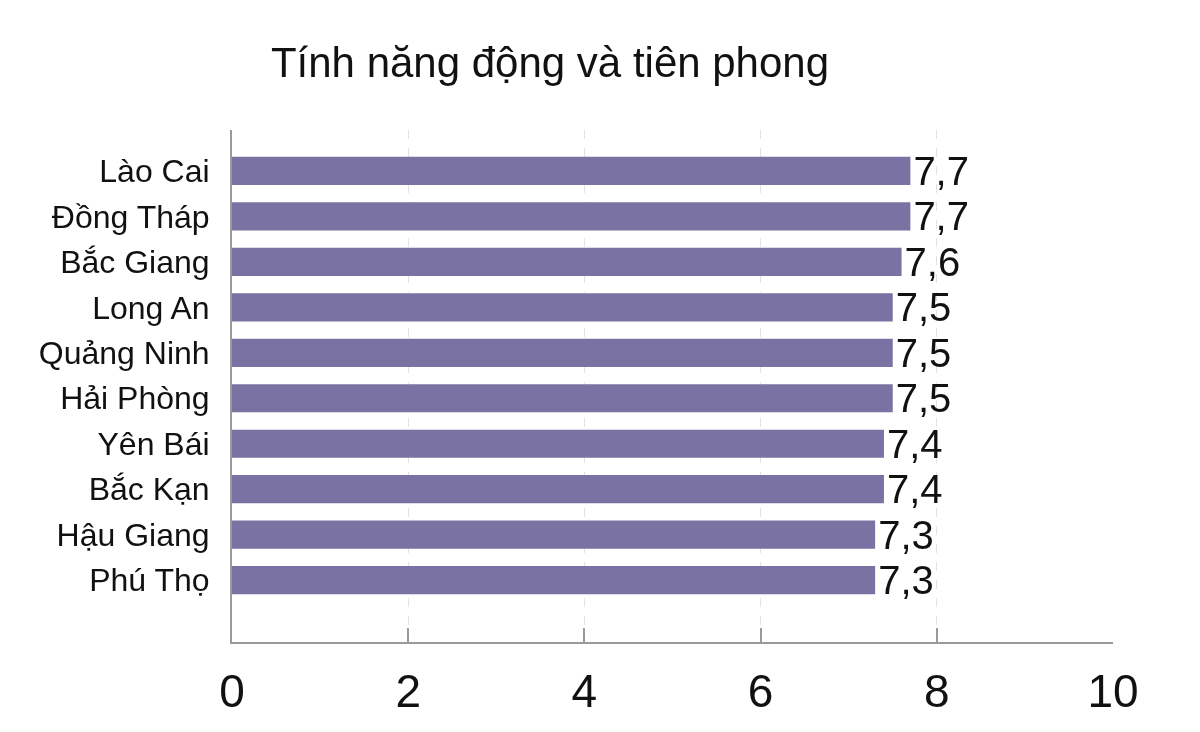 The image size is (1200, 732). Describe the element at coordinates (149, 580) in the screenshot. I see `y-tick-label: Phú Thọ` at that location.